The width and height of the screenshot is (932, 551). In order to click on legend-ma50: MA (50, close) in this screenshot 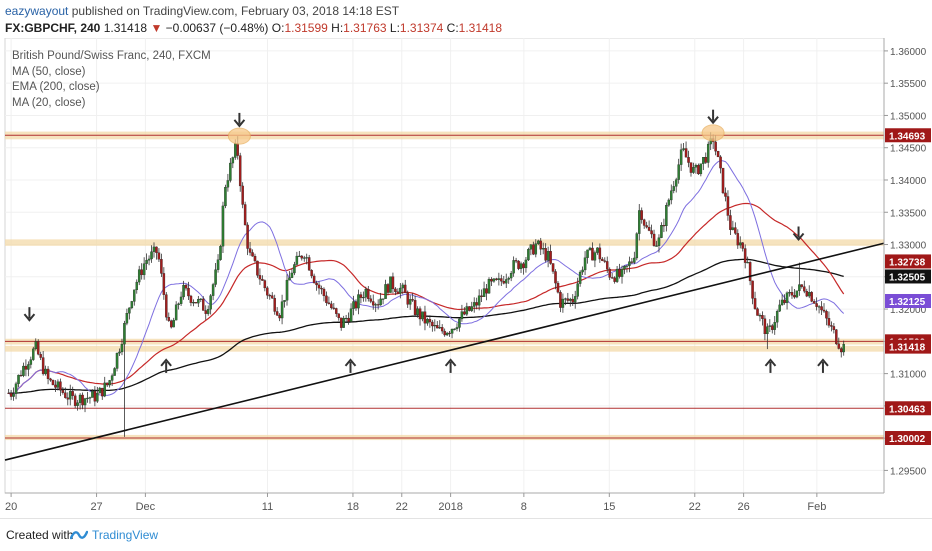, I will do `click(49, 71)`.